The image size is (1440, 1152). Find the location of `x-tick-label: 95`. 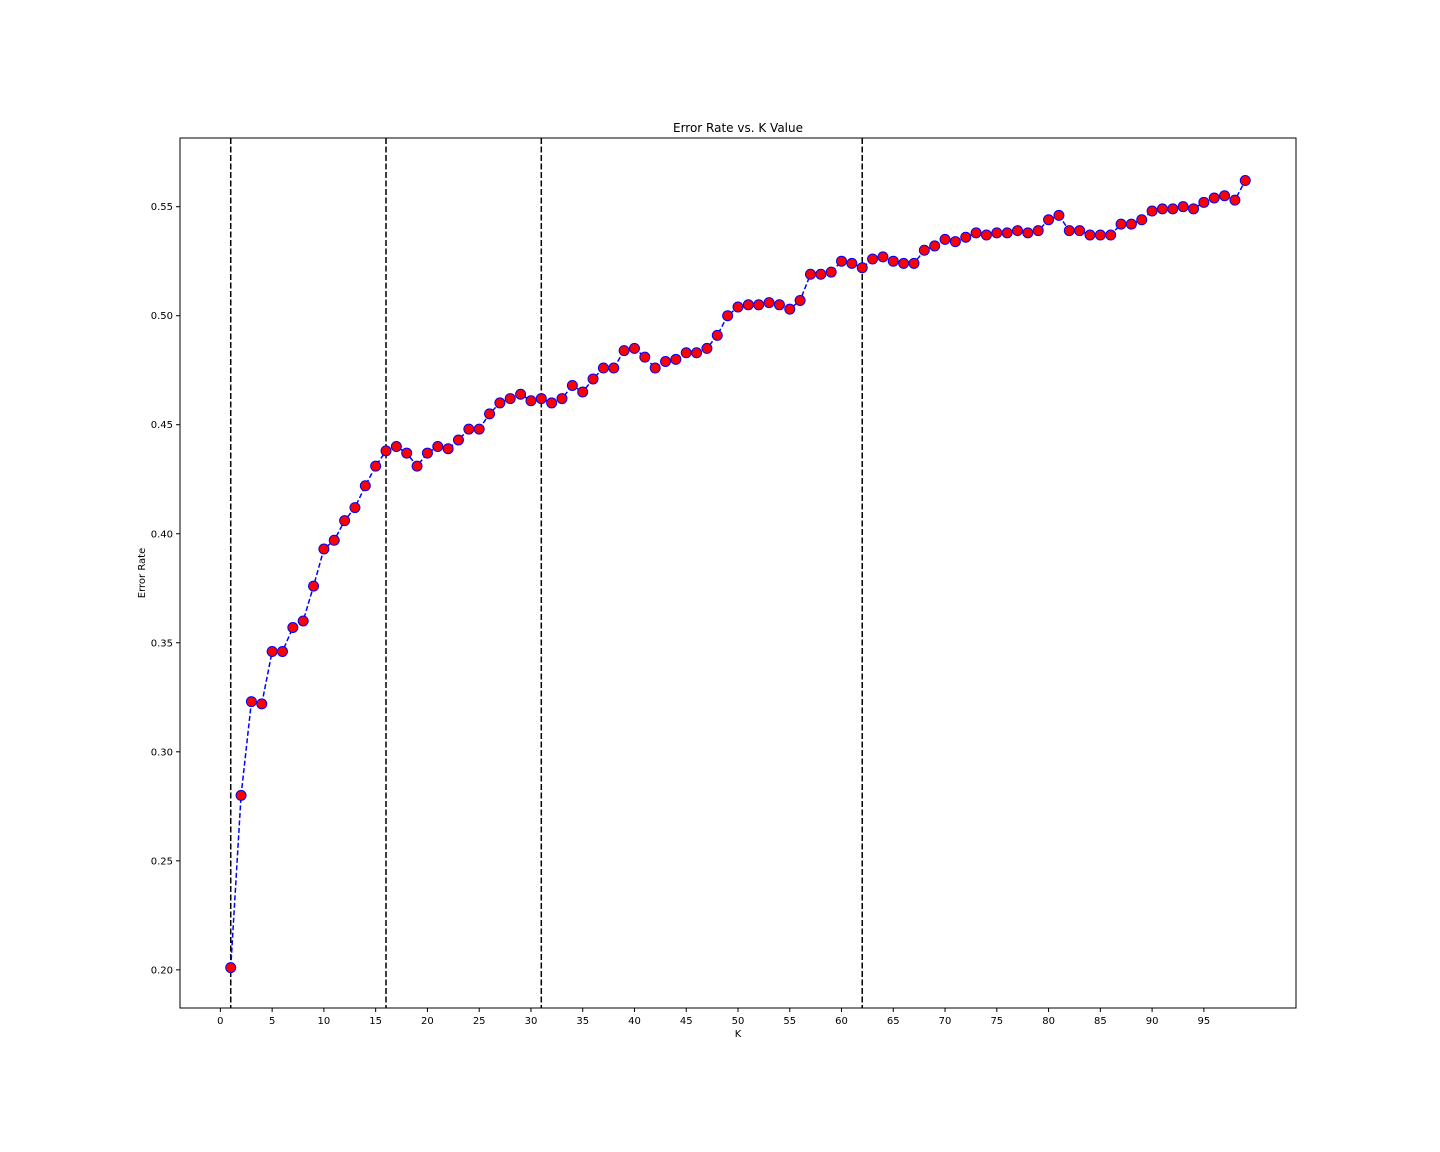

x-tick-label: 95 is located at coordinates (1203, 1021).